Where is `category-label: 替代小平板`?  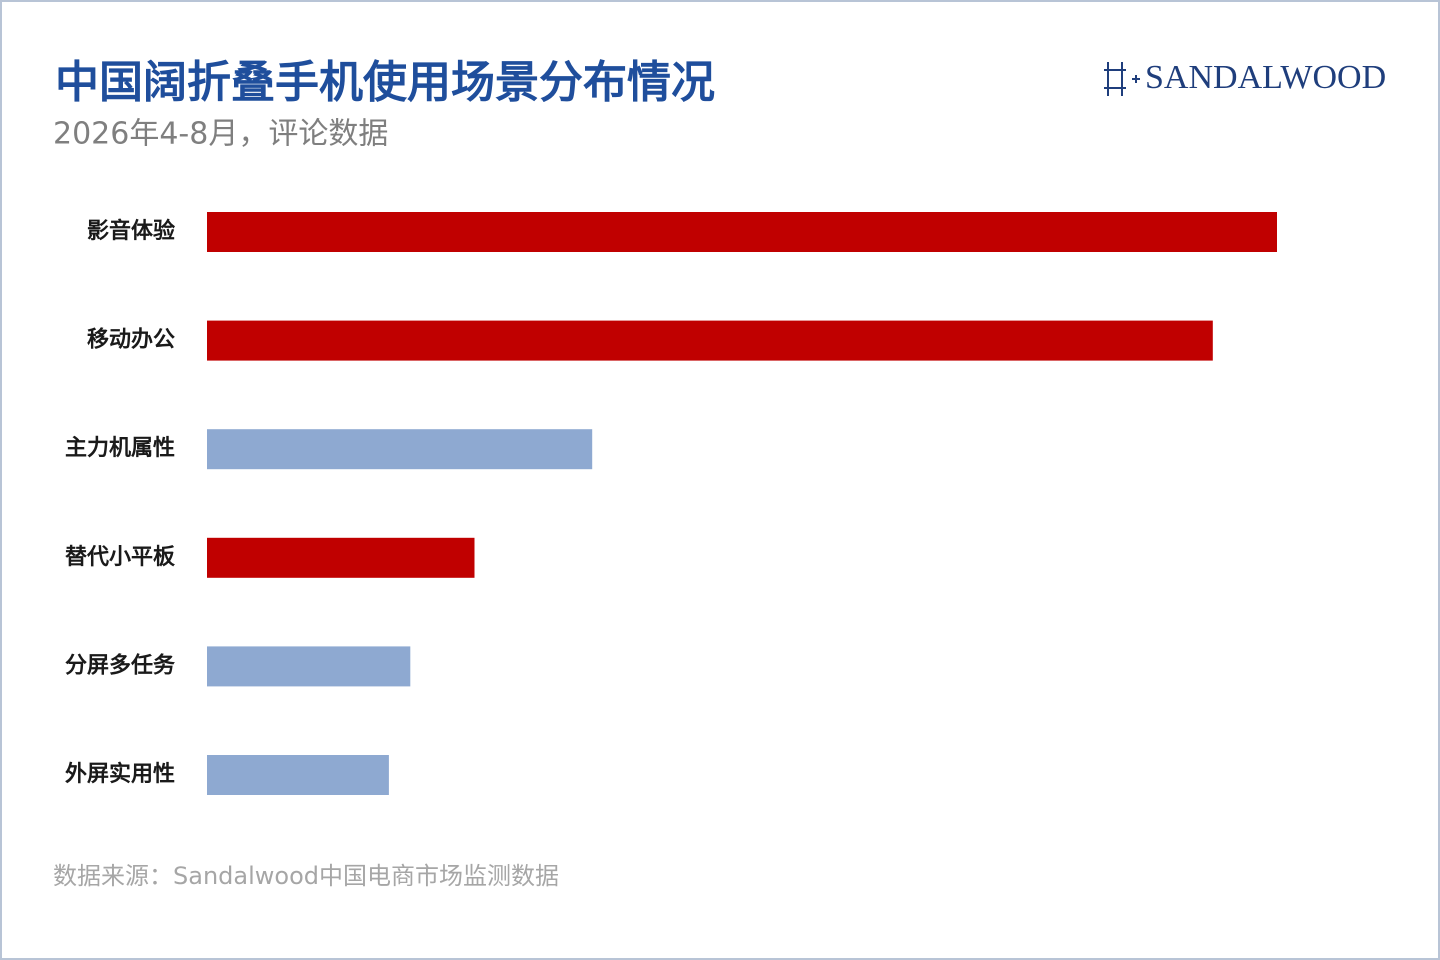
category-label: 替代小平板 is located at coordinates (120, 557).